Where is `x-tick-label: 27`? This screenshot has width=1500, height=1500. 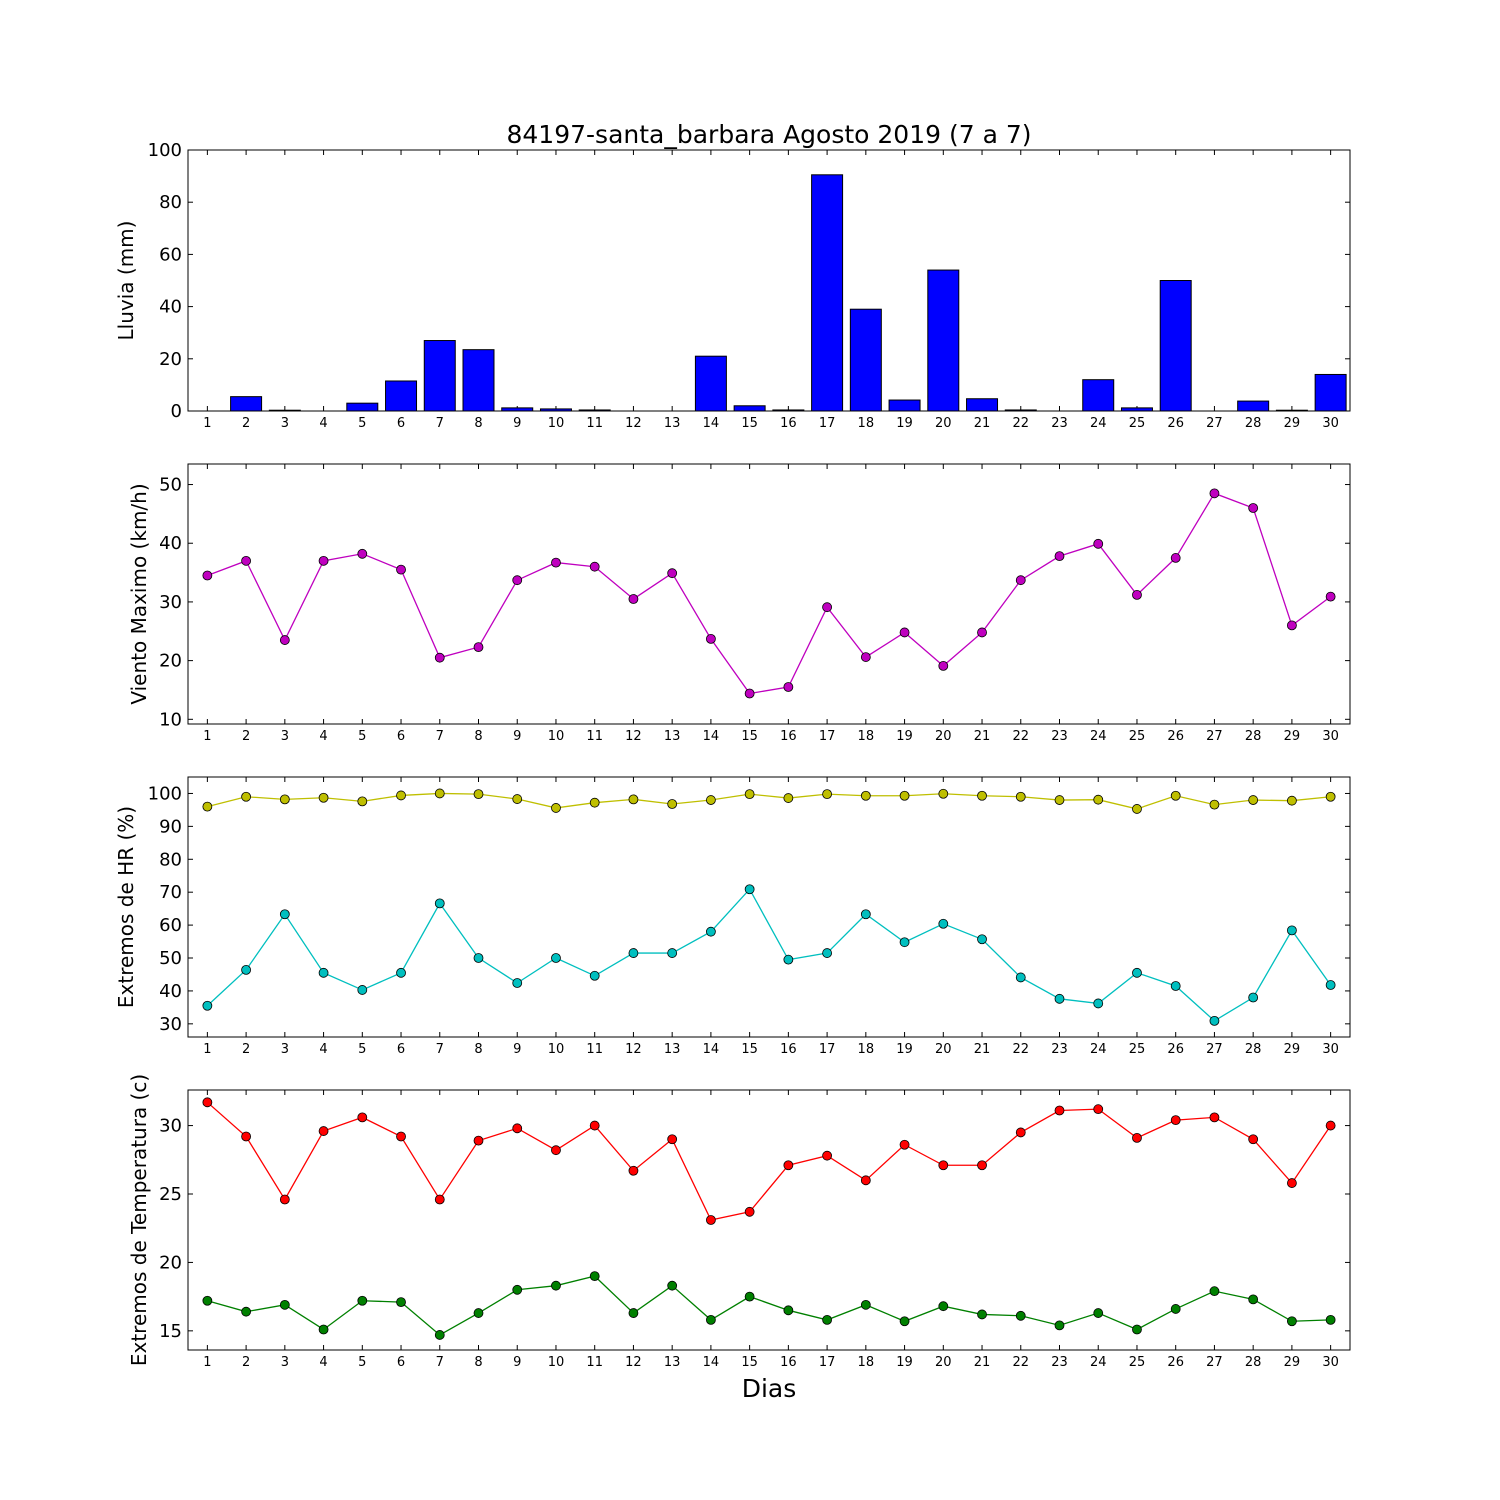 x-tick-label: 27 is located at coordinates (1214, 736).